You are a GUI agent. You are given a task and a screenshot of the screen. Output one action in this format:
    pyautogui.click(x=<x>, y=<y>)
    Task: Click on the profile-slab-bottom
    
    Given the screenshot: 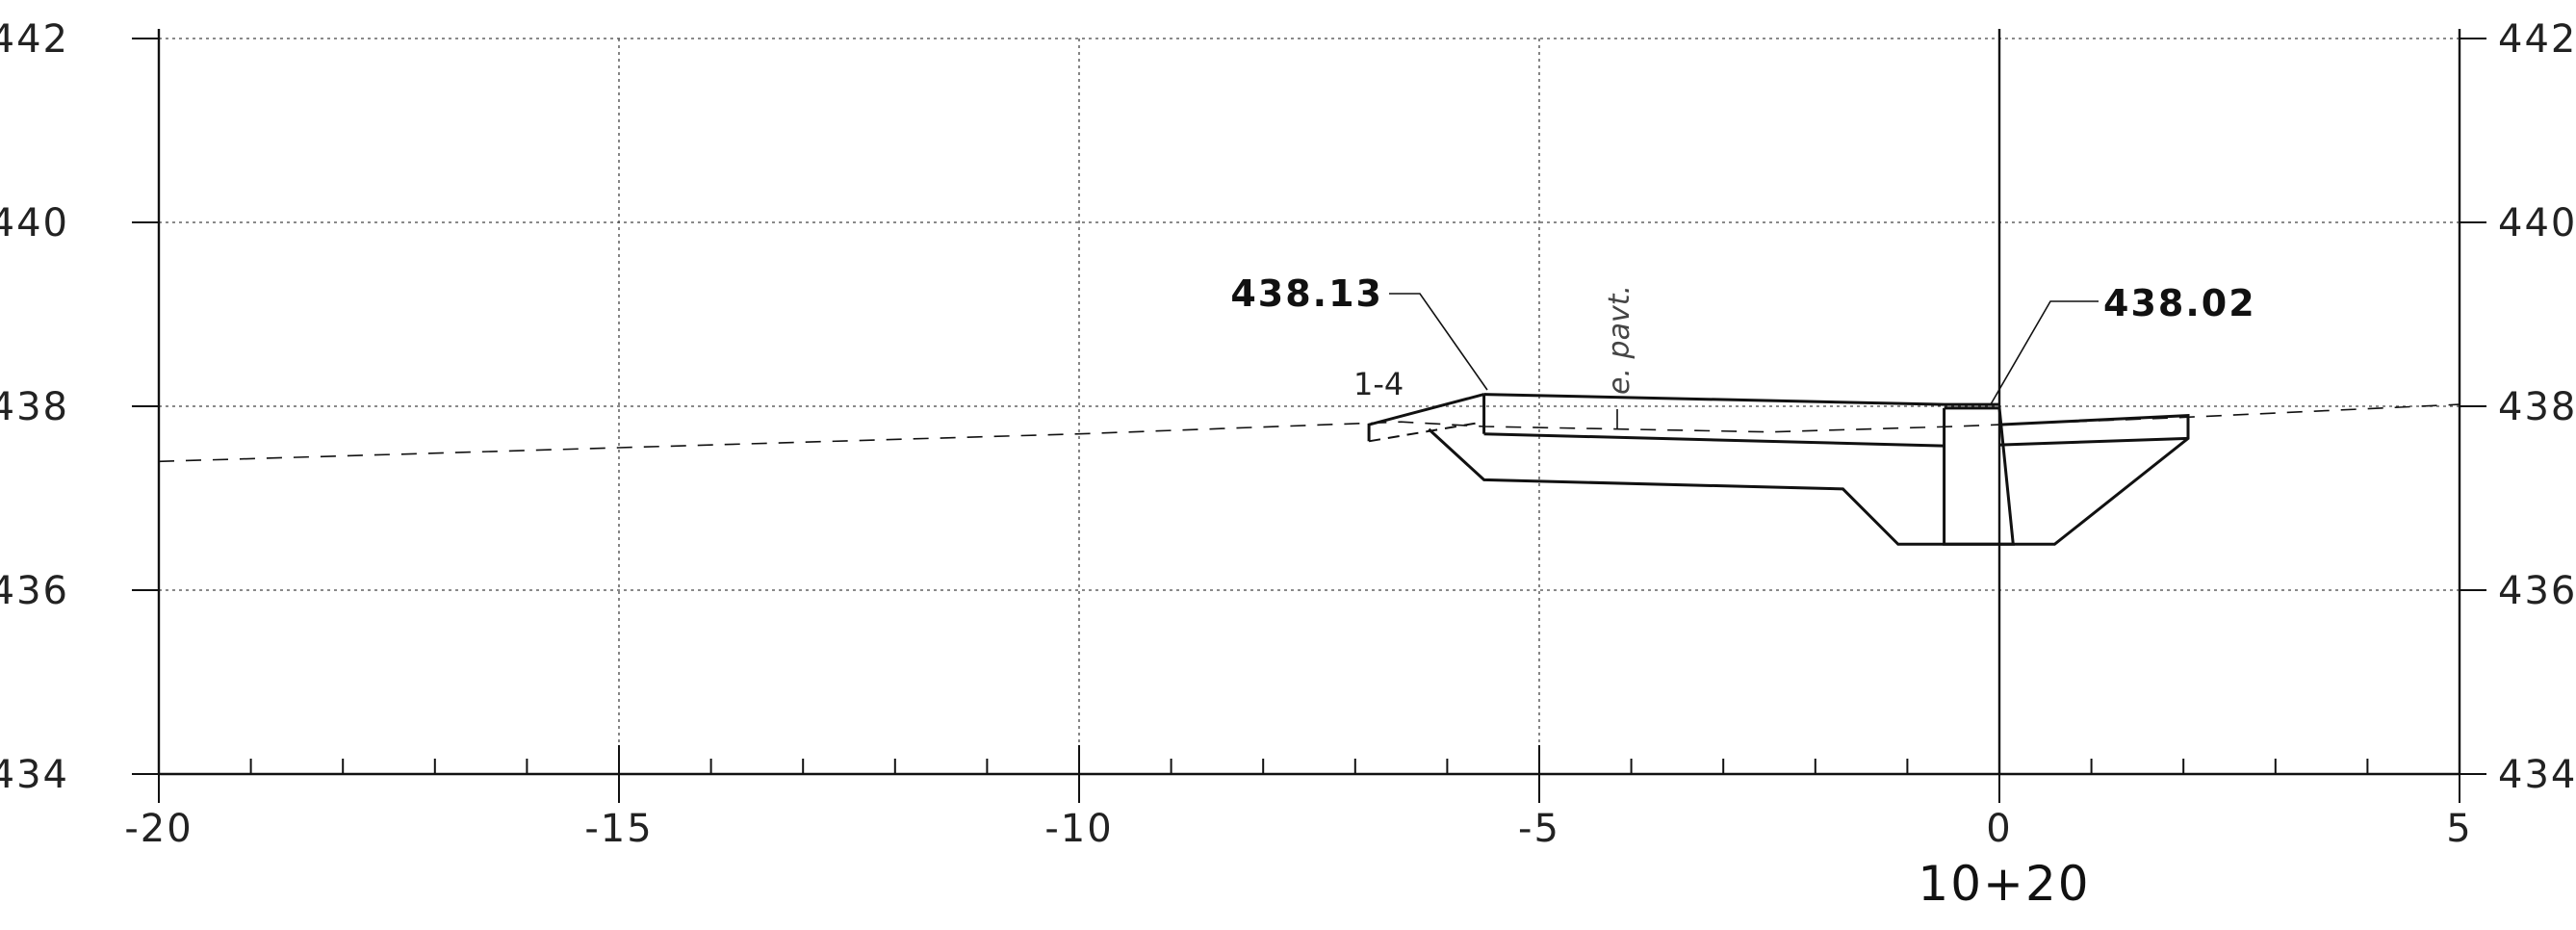 What is the action you would take?
    pyautogui.click(x=1714, y=440)
    